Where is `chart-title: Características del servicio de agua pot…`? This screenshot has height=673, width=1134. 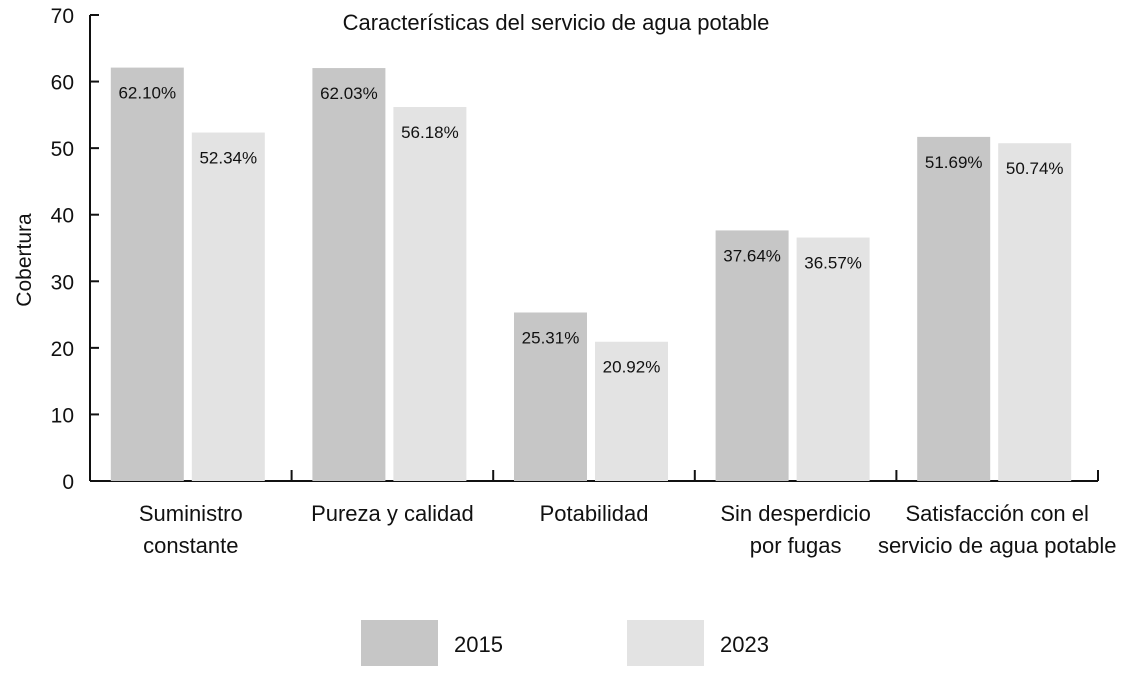
chart-title: Características del servicio de agua pot… is located at coordinates (556, 22).